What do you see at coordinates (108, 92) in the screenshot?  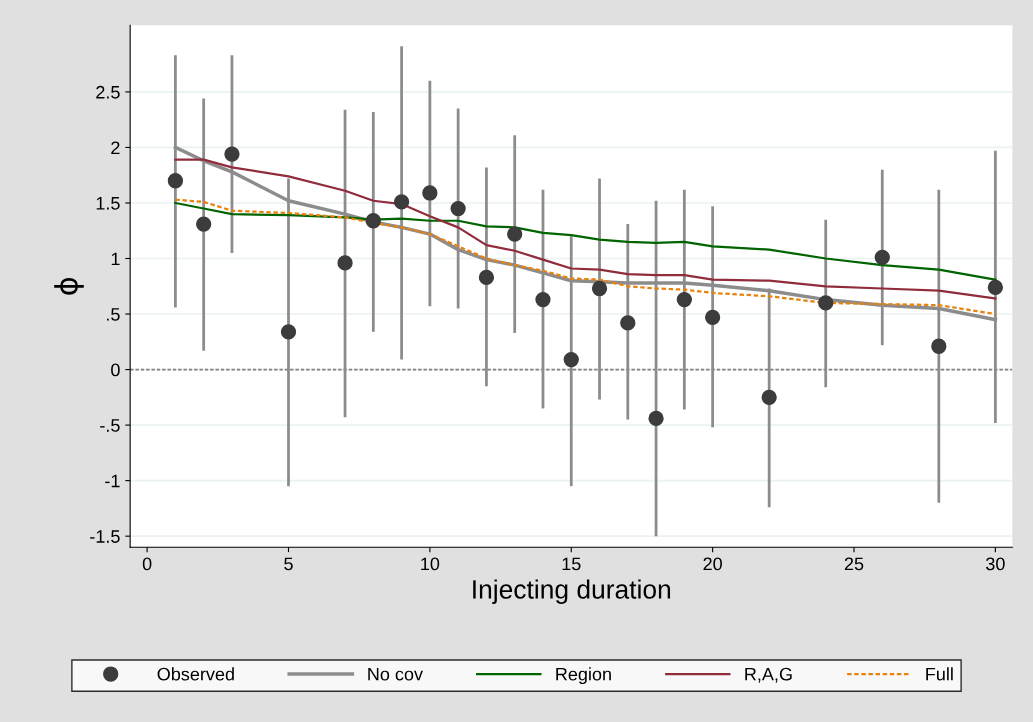 I see `y-tick-label: 2.5` at bounding box center [108, 92].